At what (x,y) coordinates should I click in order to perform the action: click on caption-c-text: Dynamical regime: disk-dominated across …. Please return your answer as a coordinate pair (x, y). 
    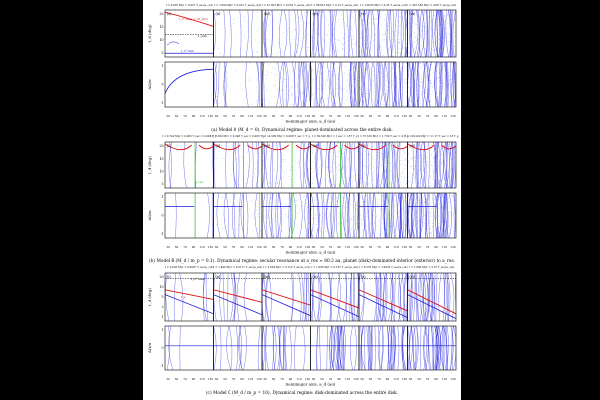
    Looking at the image, I should click on (335, 393).